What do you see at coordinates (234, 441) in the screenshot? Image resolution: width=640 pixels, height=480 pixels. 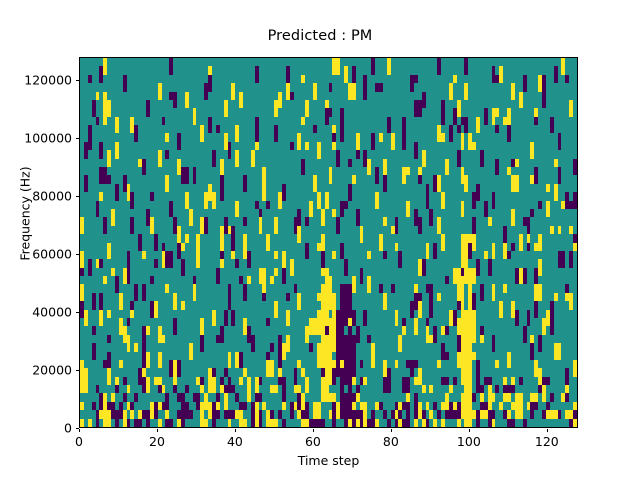 I see `x-tick-label: 40` at bounding box center [234, 441].